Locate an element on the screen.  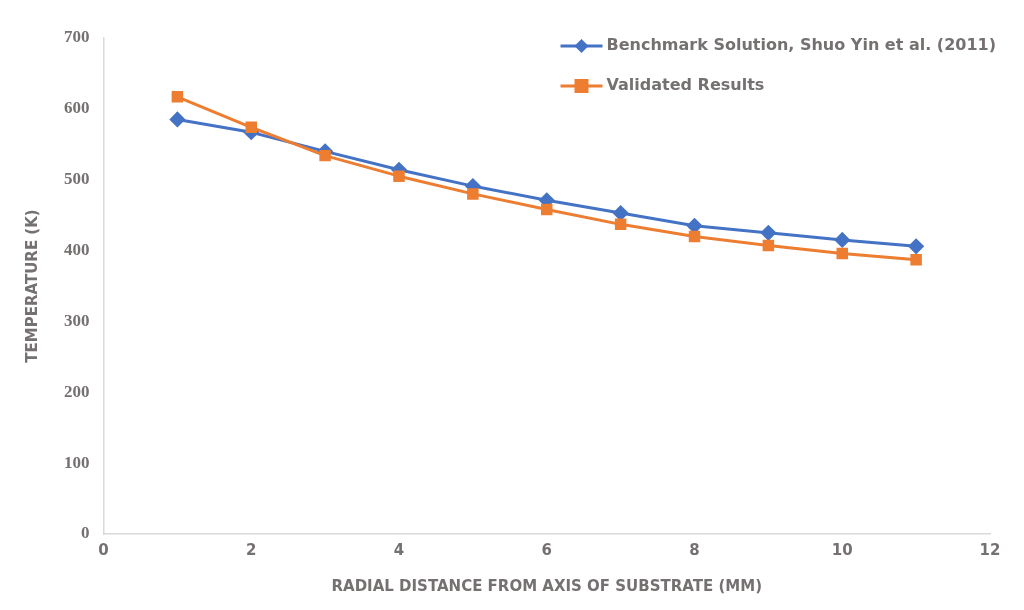
y-tick-label: 700 is located at coordinates (77, 37).